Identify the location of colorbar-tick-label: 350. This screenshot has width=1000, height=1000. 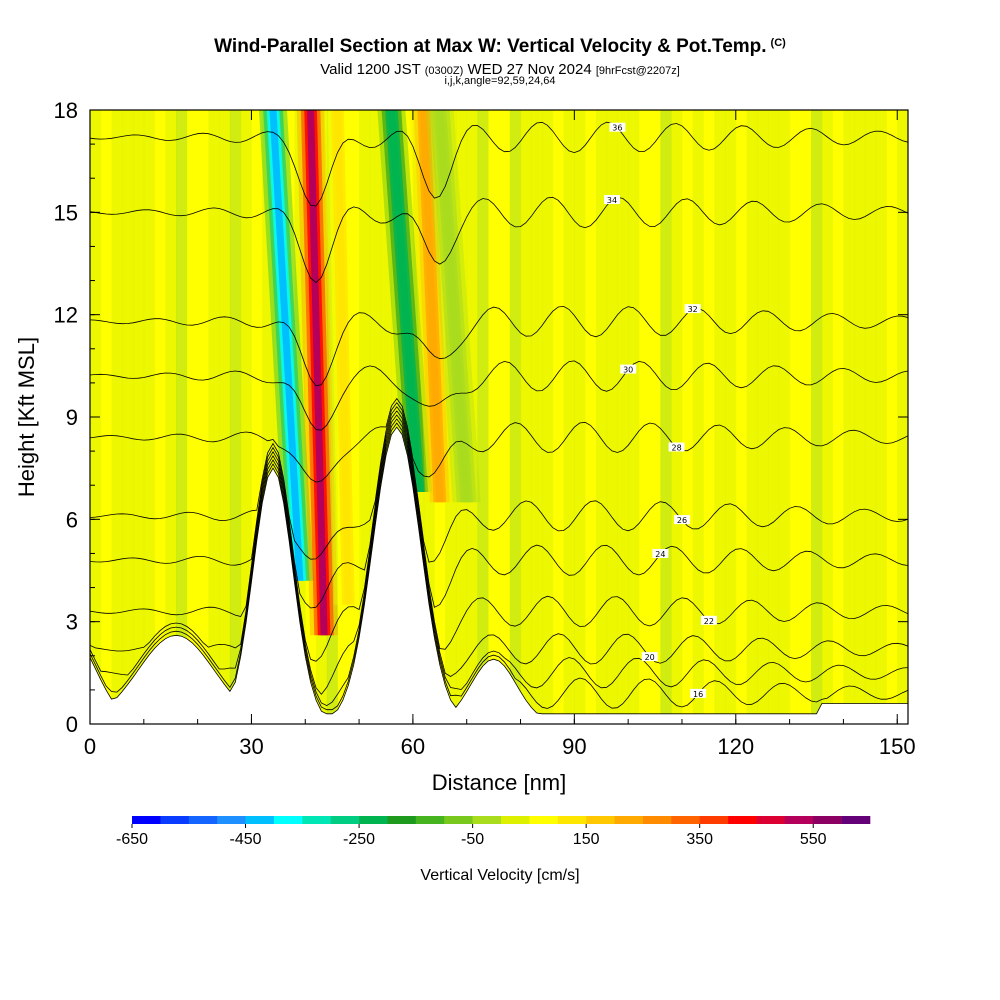
(699, 839).